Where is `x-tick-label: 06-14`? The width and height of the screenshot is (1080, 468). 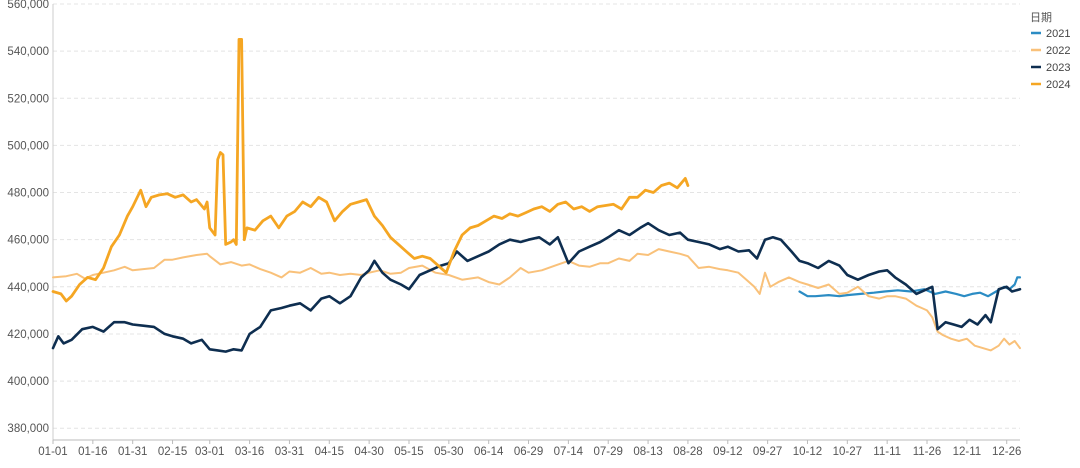 x-tick-label: 06-14 is located at coordinates (489, 452).